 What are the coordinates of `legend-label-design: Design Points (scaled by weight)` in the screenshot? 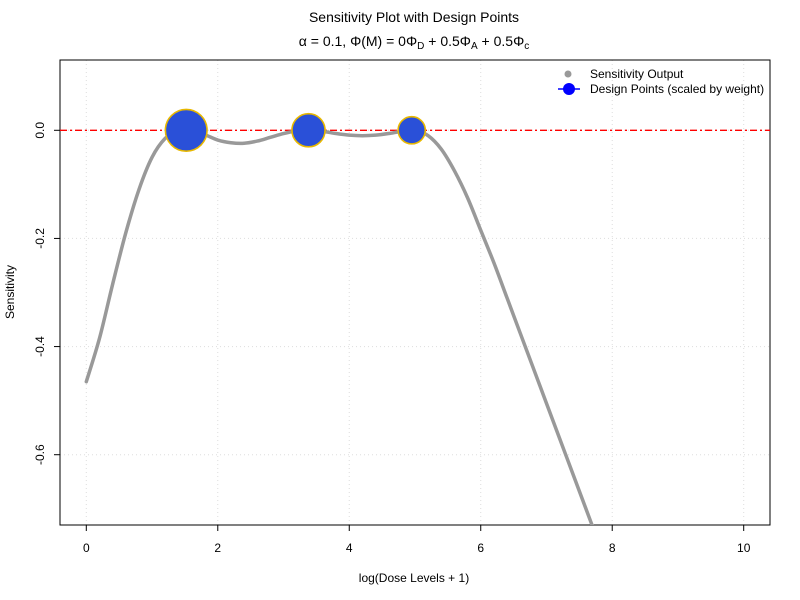 It's located at (677, 89).